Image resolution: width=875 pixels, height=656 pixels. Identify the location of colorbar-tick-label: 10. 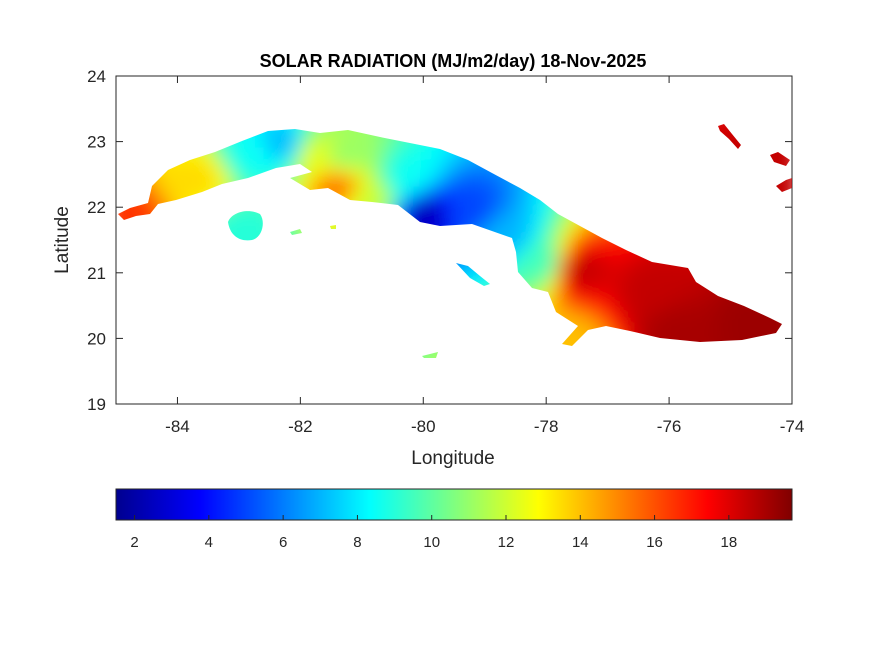
(431, 542).